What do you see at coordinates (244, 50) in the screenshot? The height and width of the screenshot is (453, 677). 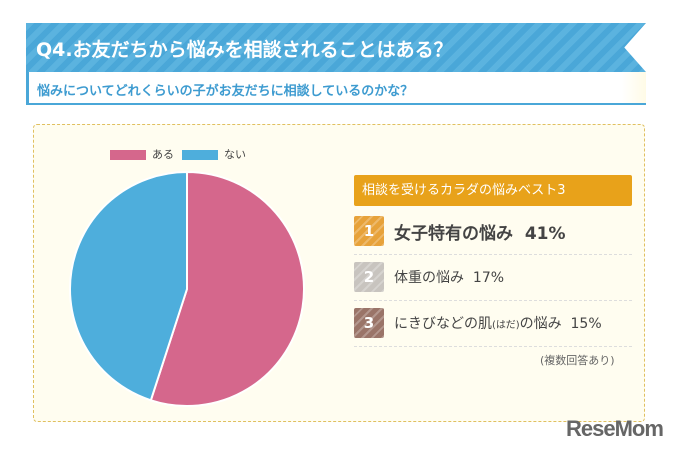 I see `question-title: Q4.お友だちから悩みを相談されることはある？` at bounding box center [244, 50].